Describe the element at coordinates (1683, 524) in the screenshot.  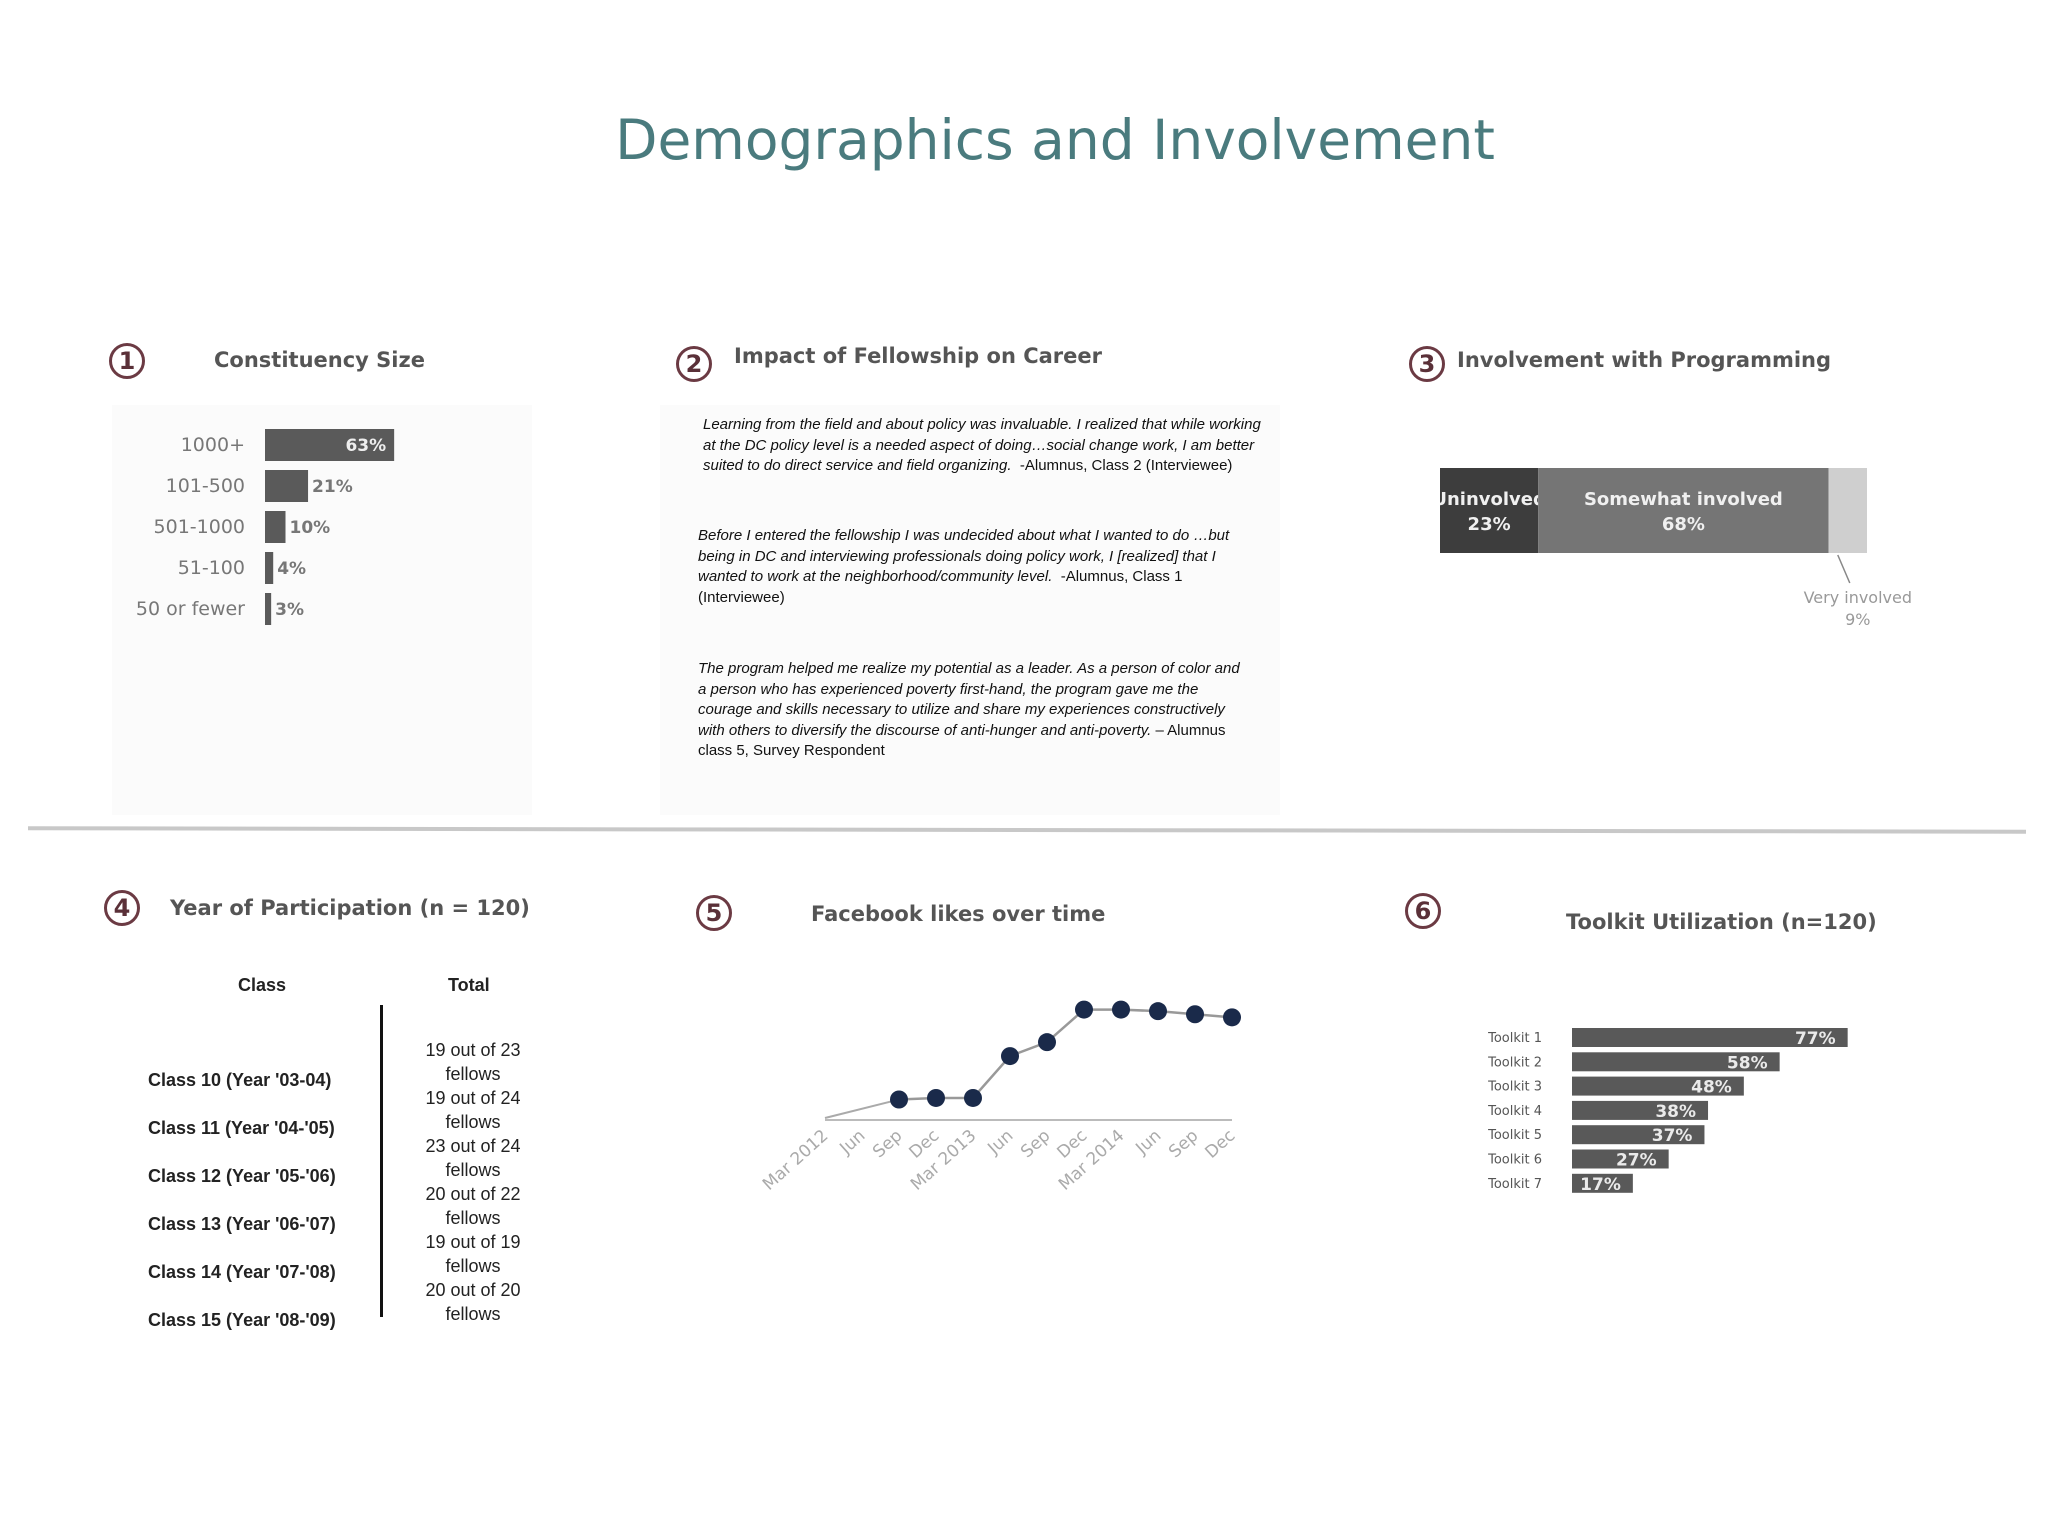
I see `involvement-segment-value: 68%` at that location.